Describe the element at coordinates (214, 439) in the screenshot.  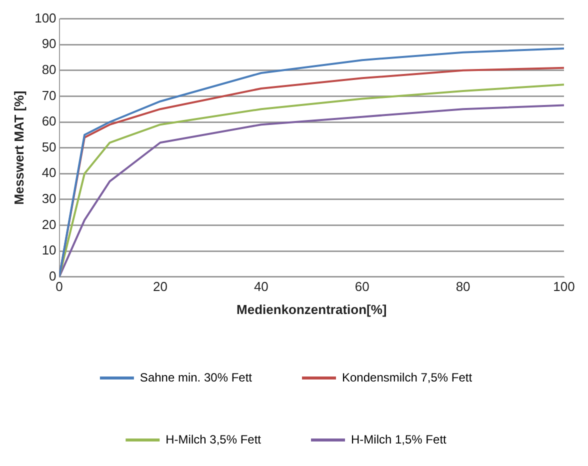
I see `legend-label: H-Milch 3,5% Fett` at that location.